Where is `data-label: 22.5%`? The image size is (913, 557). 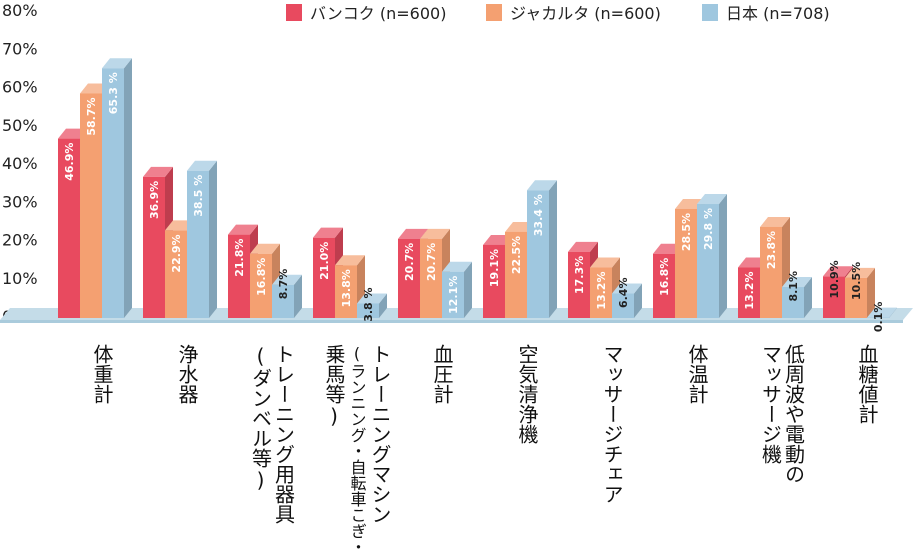 data-label: 22.5% is located at coordinates (516, 255).